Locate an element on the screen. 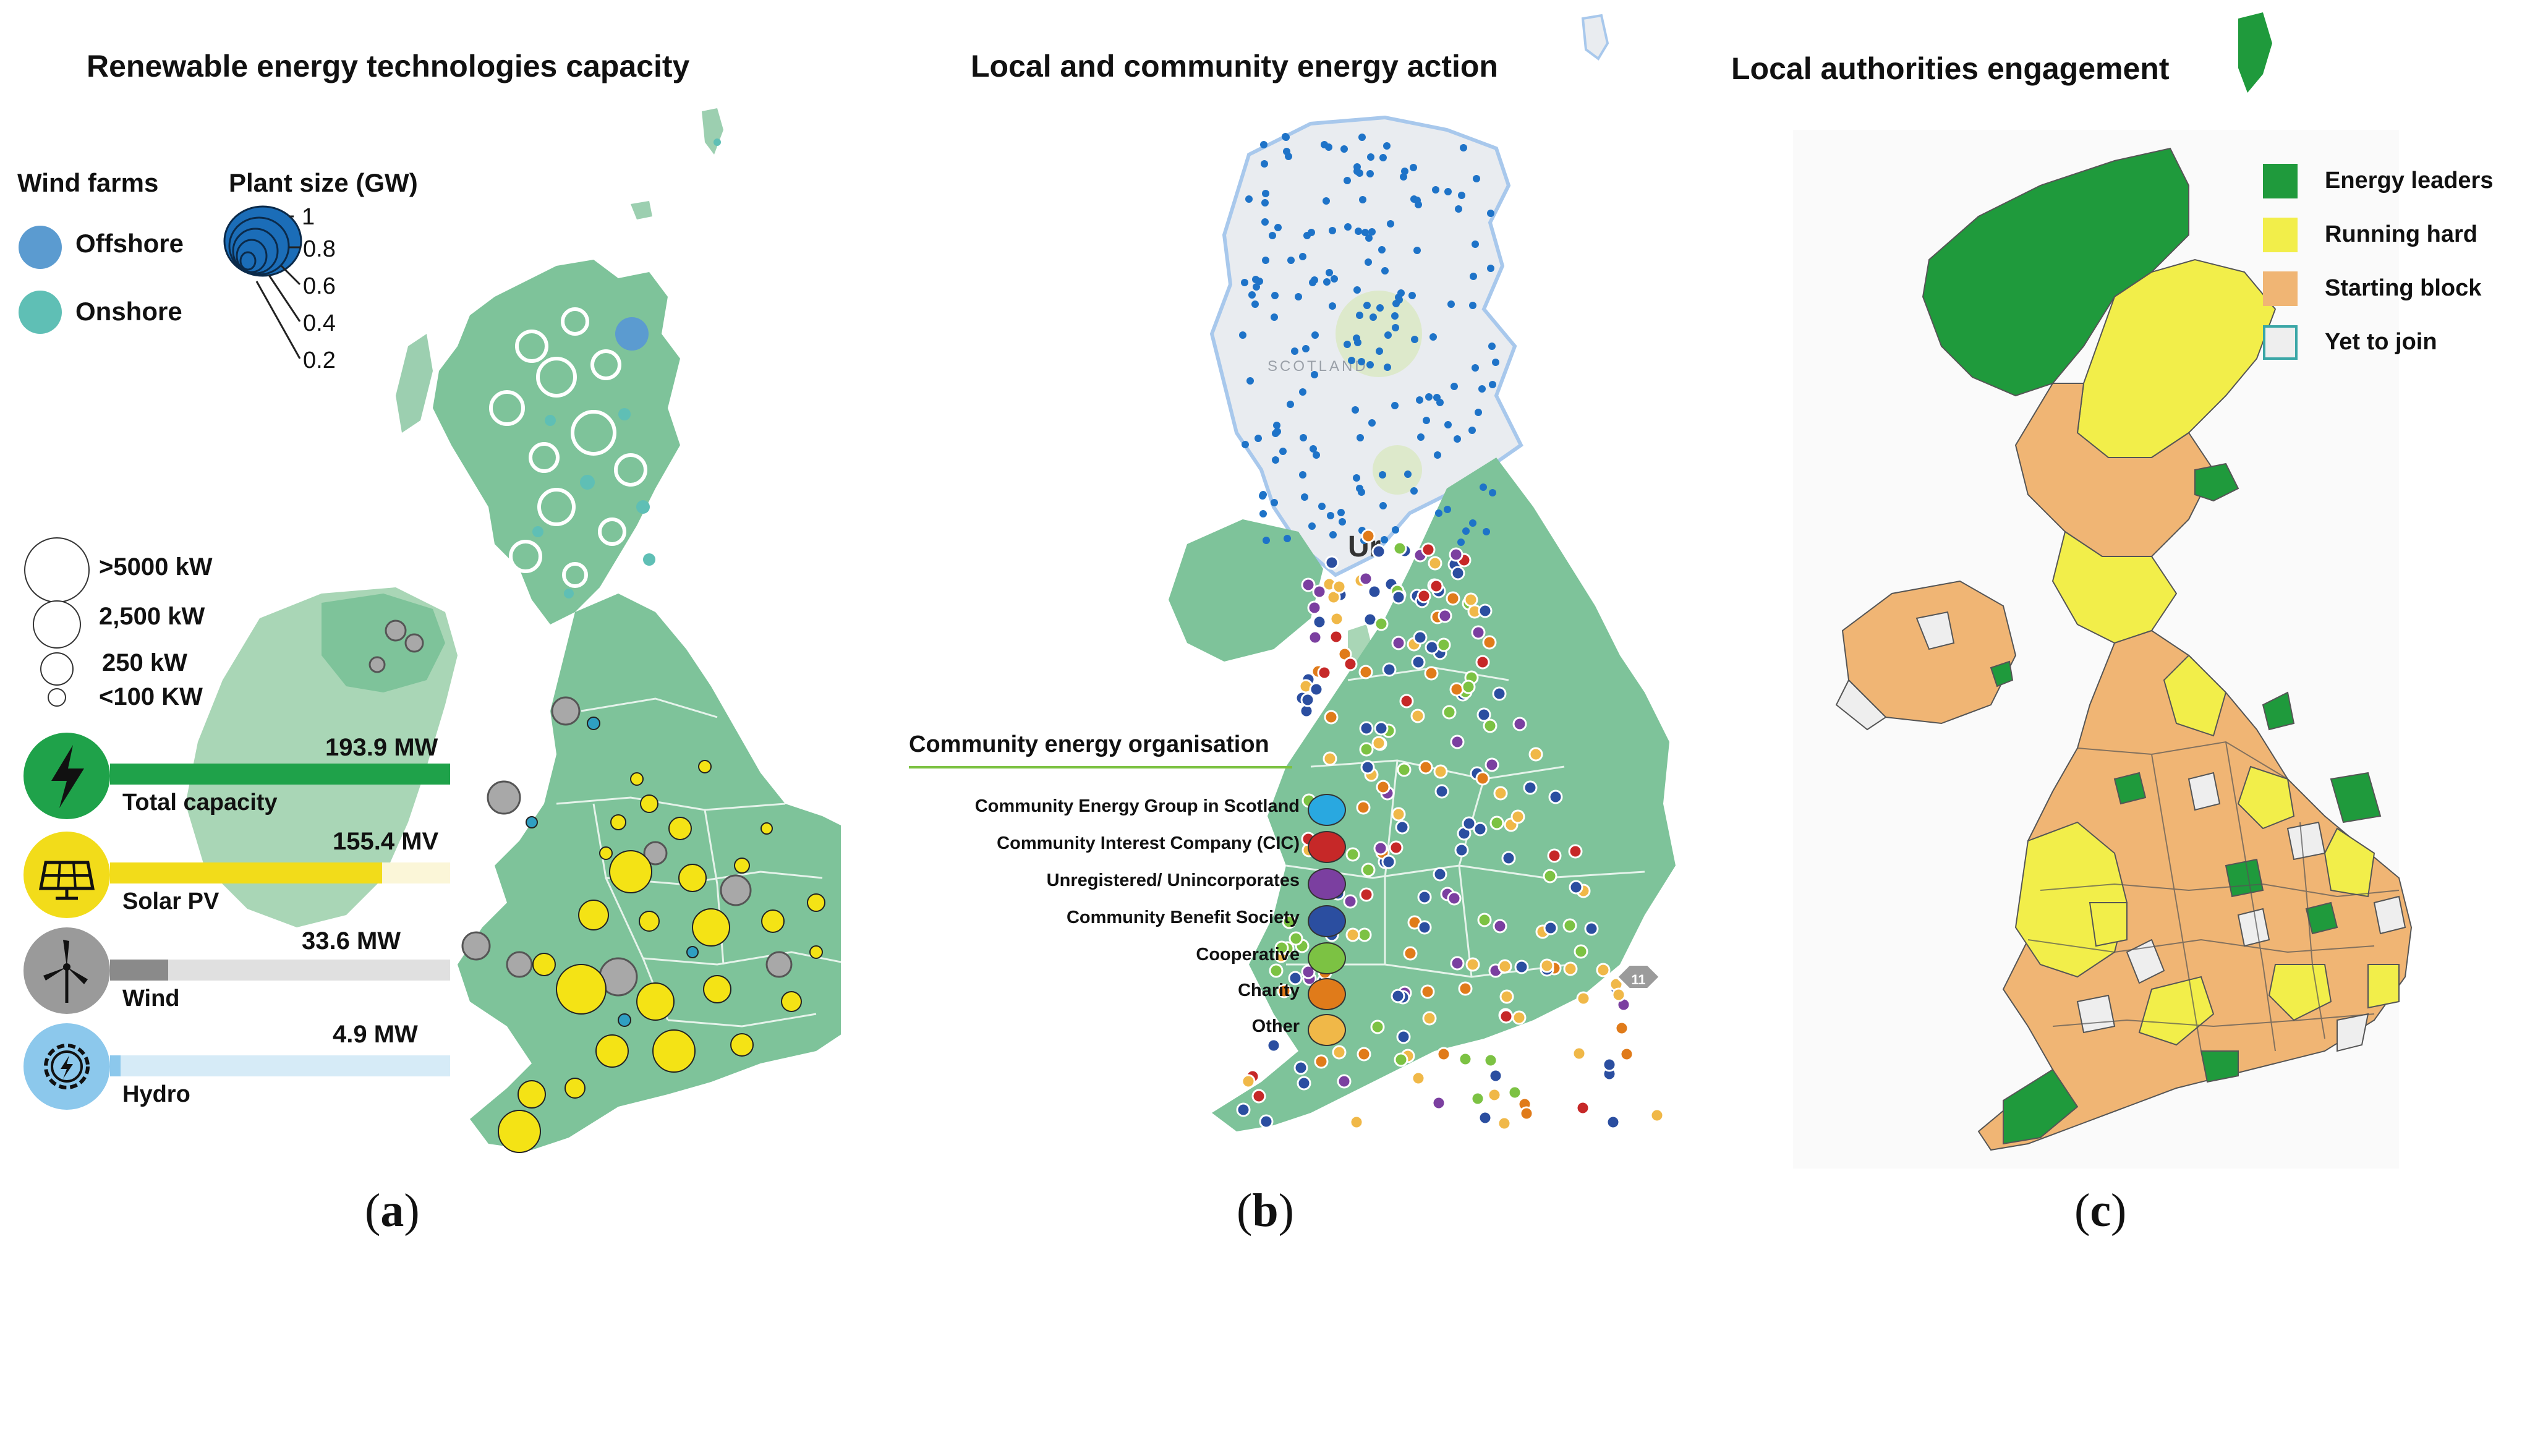  engagement-legend-label: Yet to join is located at coordinates (2381, 342).